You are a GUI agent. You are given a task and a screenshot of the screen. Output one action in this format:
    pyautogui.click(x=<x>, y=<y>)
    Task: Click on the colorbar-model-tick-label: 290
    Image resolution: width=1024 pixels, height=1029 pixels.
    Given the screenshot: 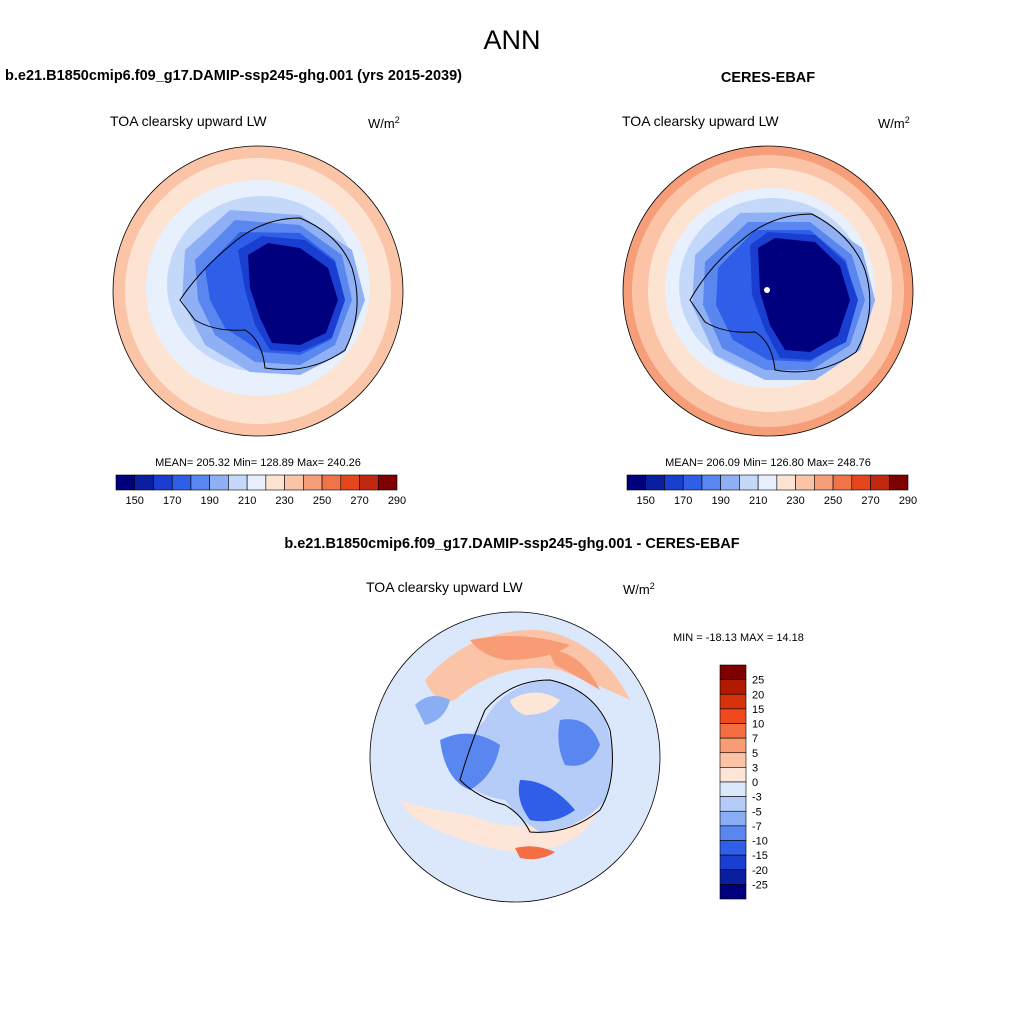 What is the action you would take?
    pyautogui.click(x=397, y=501)
    